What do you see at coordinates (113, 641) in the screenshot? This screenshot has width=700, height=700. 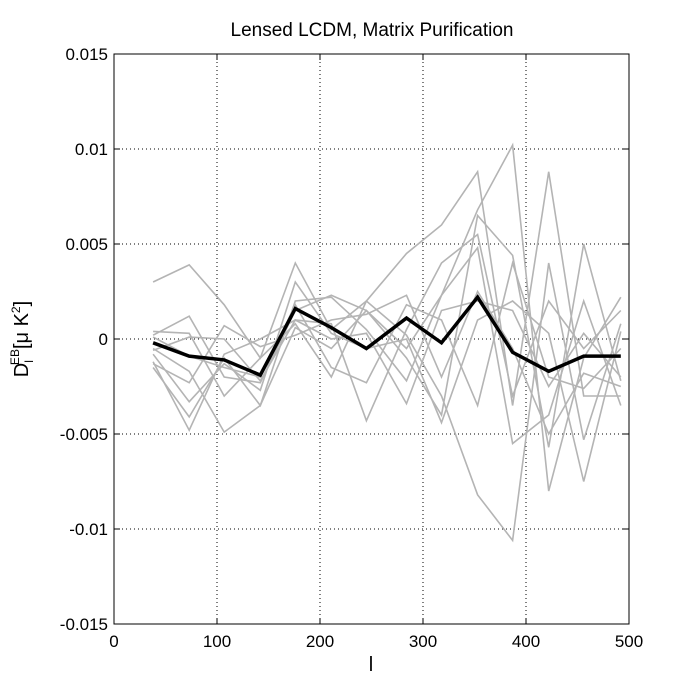 I see `x-tick-label: 0` at bounding box center [113, 641].